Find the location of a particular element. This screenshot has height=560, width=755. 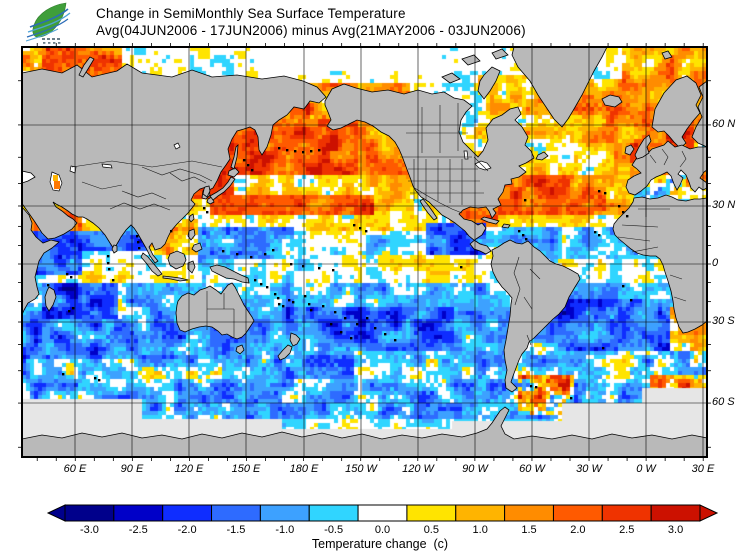

honshu is located at coordinates (222, 188).